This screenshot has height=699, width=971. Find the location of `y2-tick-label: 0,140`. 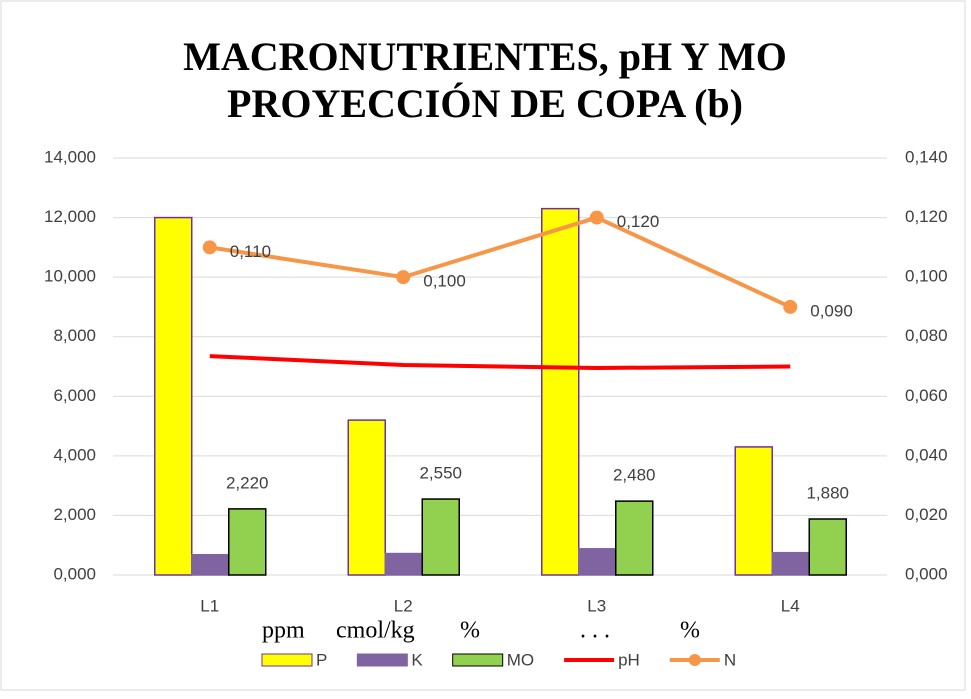

y2-tick-label: 0,140 is located at coordinates (926, 156).